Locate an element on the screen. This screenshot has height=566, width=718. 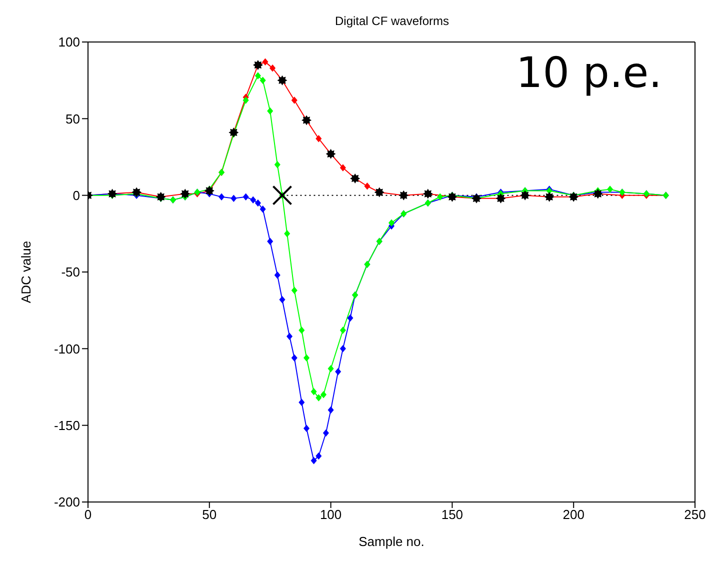
y-tick-label: -150 is located at coordinates (67, 425).